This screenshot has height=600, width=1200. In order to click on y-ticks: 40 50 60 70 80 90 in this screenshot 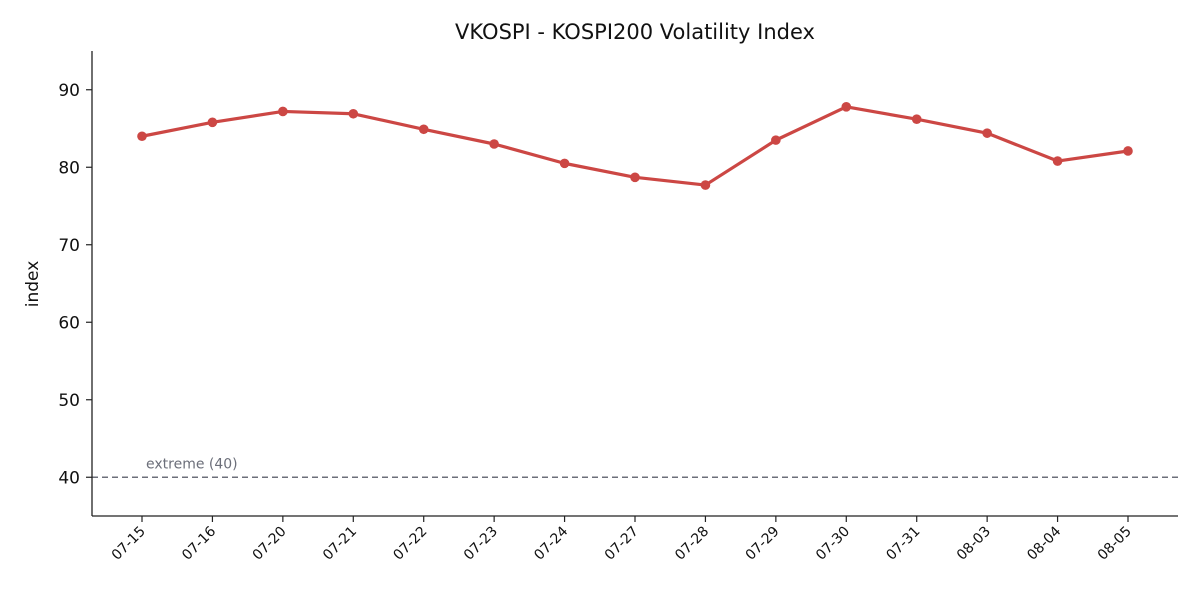, I will do `click(75, 284)`.